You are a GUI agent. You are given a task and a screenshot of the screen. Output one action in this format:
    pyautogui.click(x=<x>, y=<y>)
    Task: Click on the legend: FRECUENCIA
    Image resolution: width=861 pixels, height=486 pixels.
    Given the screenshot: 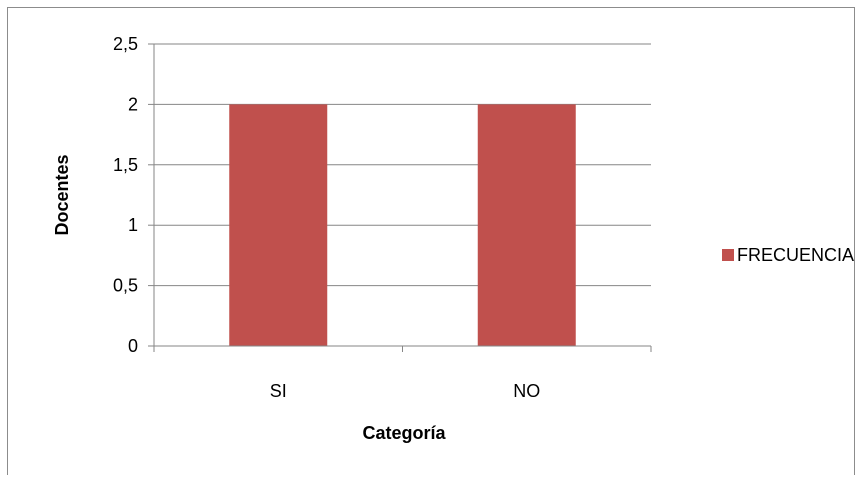 What is the action you would take?
    pyautogui.click(x=788, y=255)
    